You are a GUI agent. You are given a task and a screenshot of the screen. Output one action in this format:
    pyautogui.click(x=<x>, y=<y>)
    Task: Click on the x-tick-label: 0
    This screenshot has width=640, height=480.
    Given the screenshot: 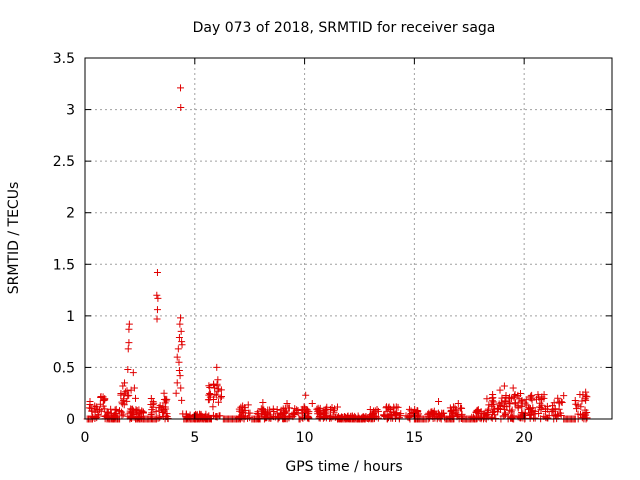 What is the action you would take?
    pyautogui.click(x=85, y=438)
    